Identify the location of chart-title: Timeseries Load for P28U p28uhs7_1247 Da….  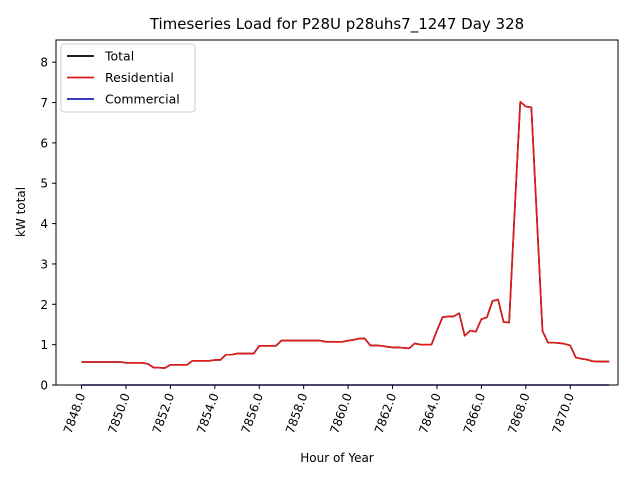
(336, 24).